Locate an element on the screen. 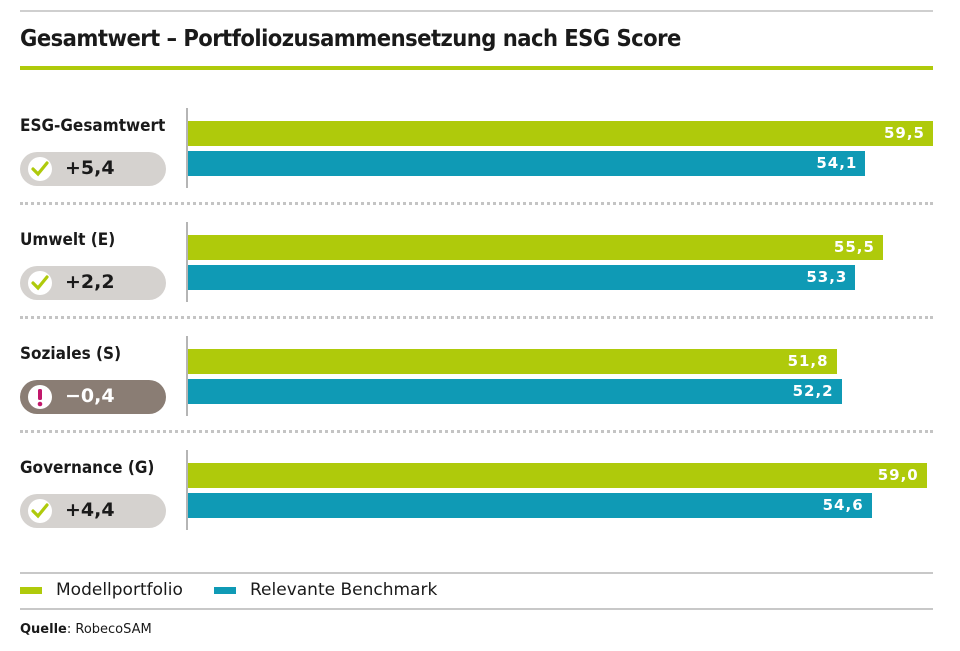 The height and width of the screenshot is (651, 960). legend-rule-top is located at coordinates (476, 573).